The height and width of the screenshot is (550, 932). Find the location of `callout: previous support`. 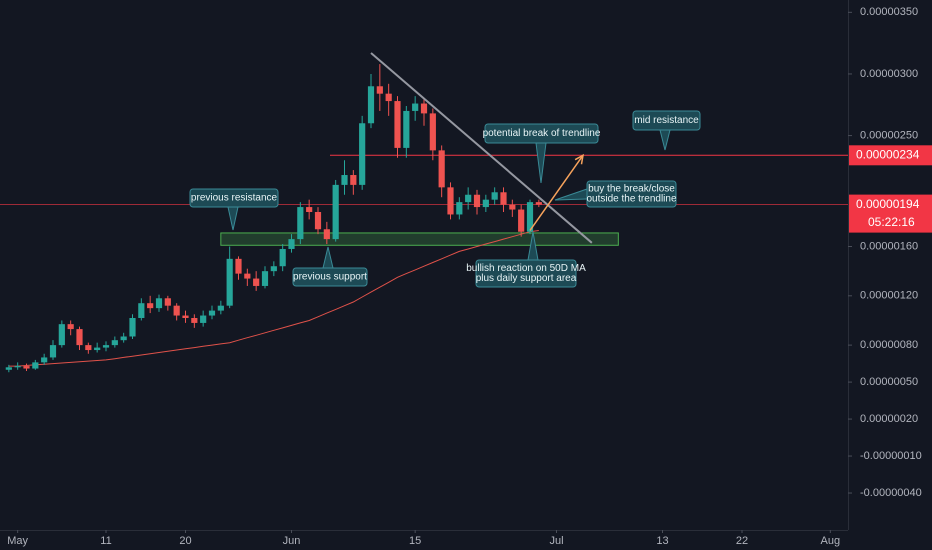

callout: previous support is located at coordinates (330, 266).